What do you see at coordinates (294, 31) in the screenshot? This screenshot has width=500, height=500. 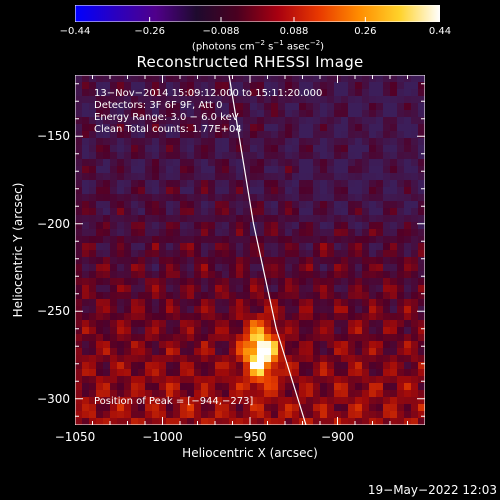 I see `colorbar-tick-label: 0.088` at bounding box center [294, 31].